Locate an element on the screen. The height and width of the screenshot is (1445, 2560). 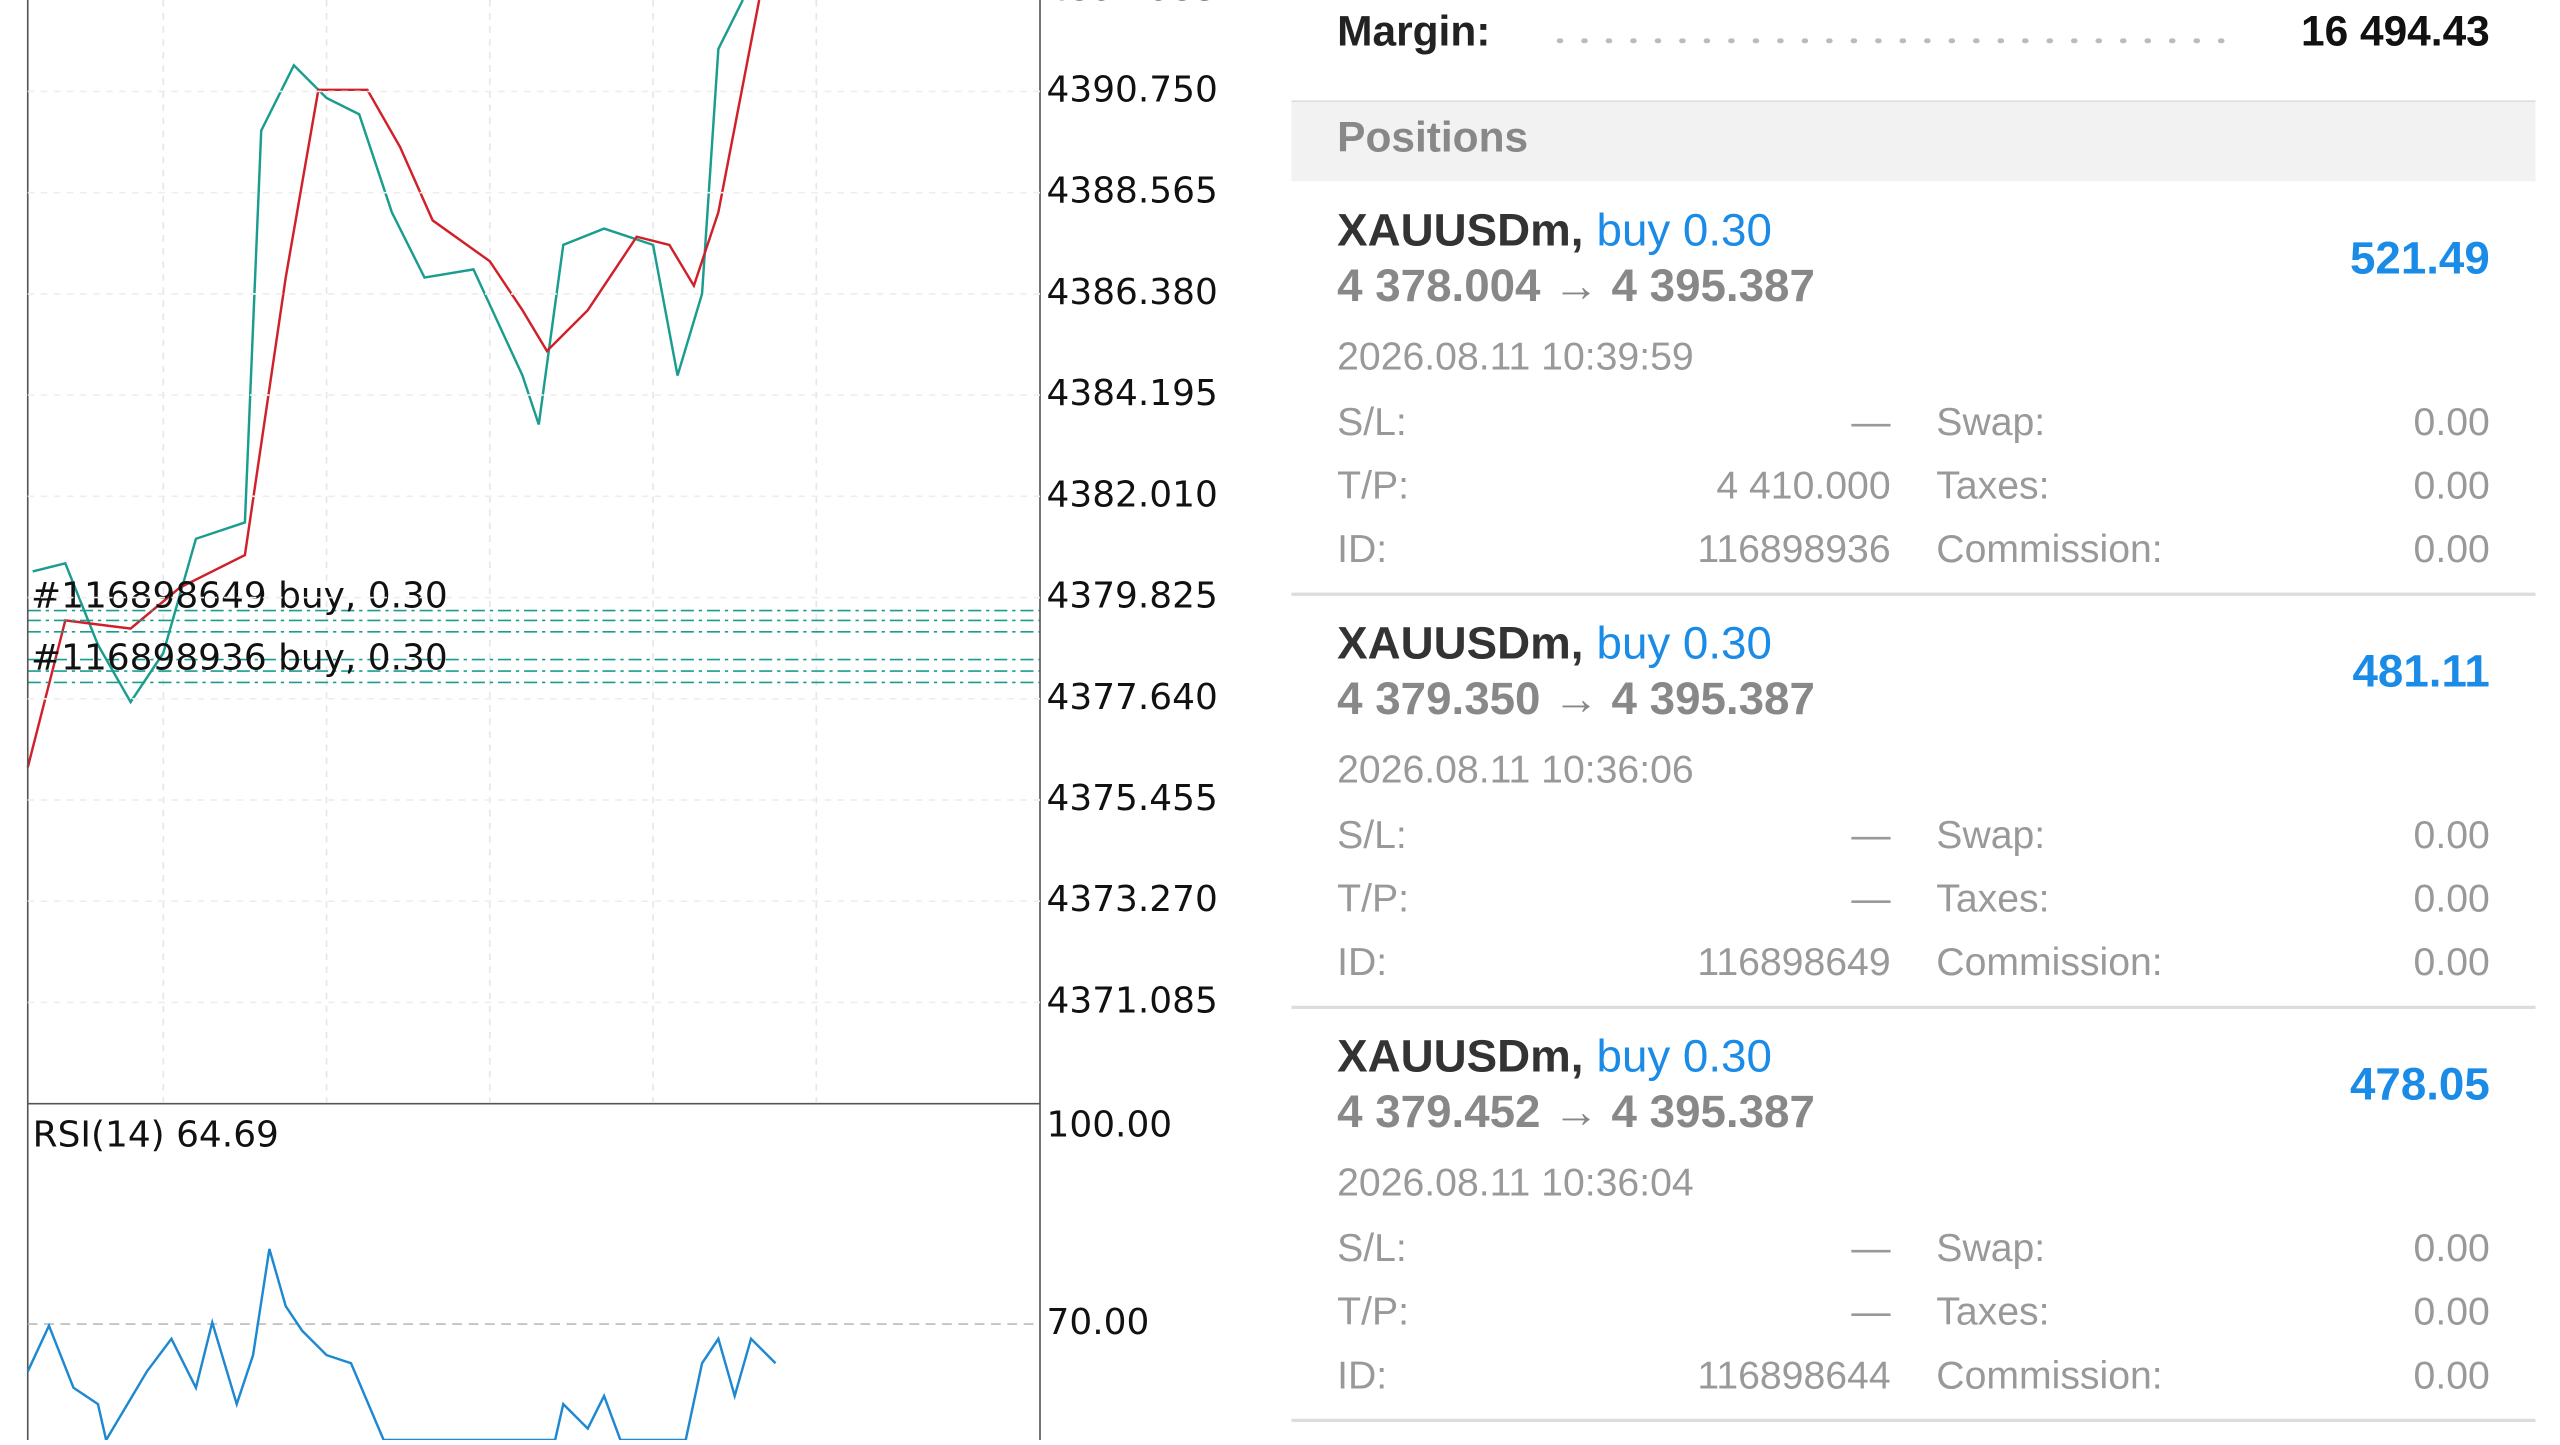
rsi-axis-label: 70.00 is located at coordinates (1098, 1322).